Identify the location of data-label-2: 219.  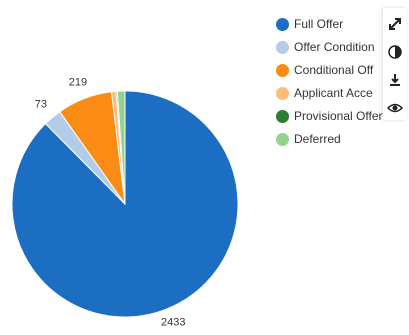
(78, 83).